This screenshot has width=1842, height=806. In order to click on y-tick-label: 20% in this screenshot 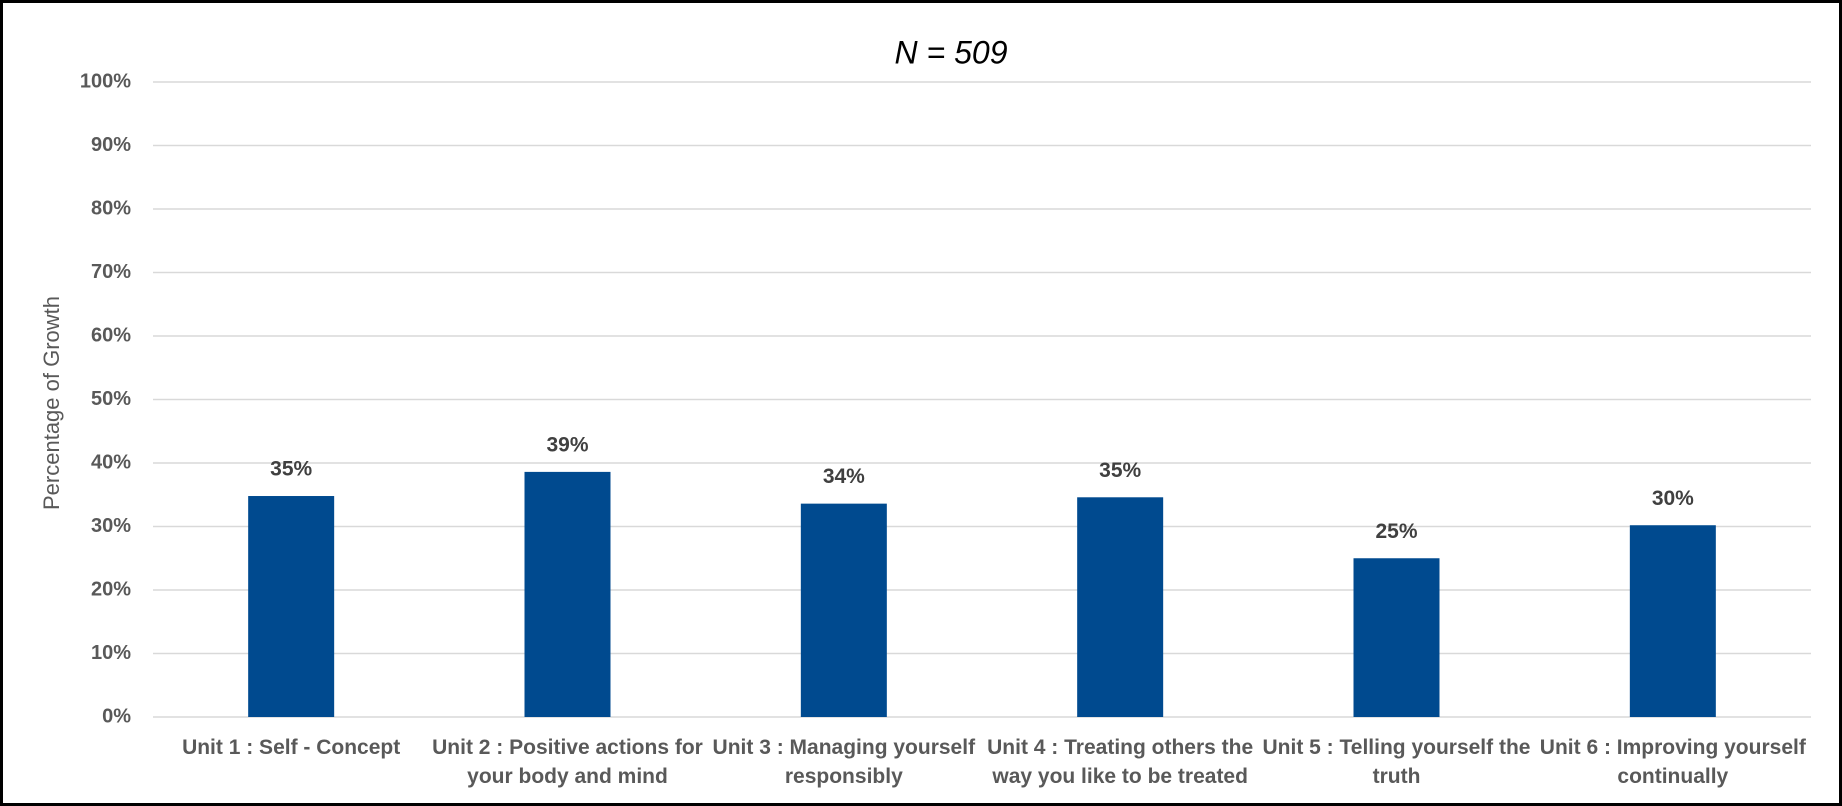, I will do `click(111, 589)`.